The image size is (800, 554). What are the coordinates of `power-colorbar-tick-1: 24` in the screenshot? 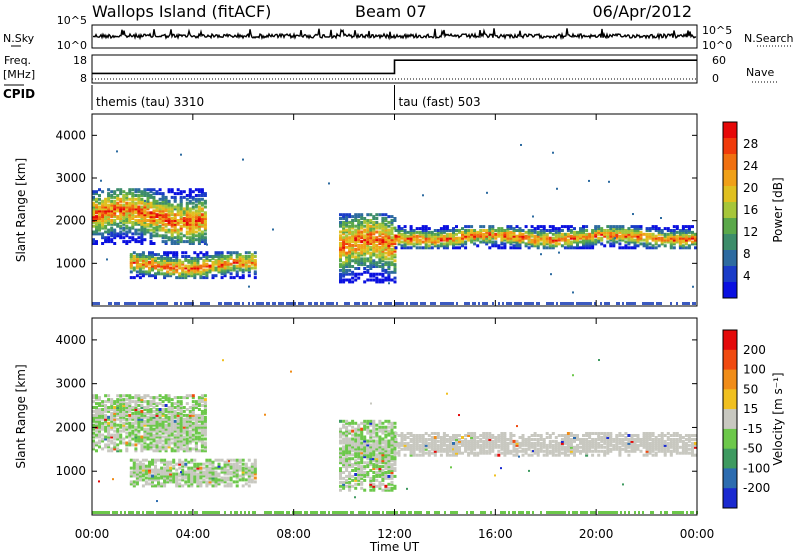 It's located at (750, 166).